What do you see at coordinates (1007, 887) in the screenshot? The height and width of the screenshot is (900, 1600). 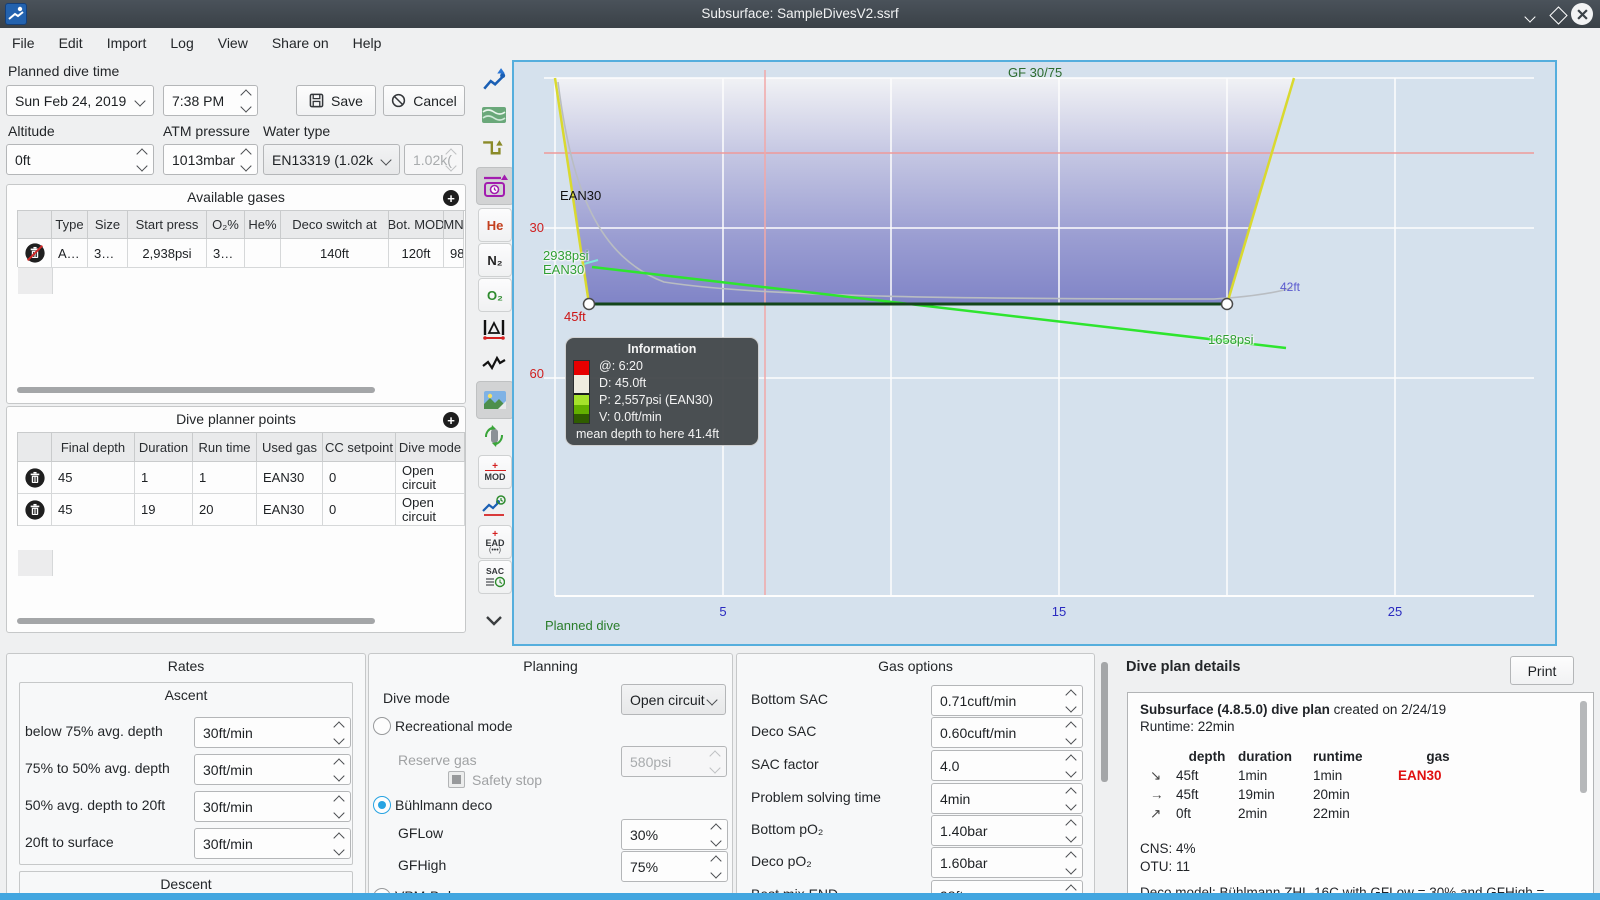 I see `best-mix-end-spinner: 98ft` at bounding box center [1007, 887].